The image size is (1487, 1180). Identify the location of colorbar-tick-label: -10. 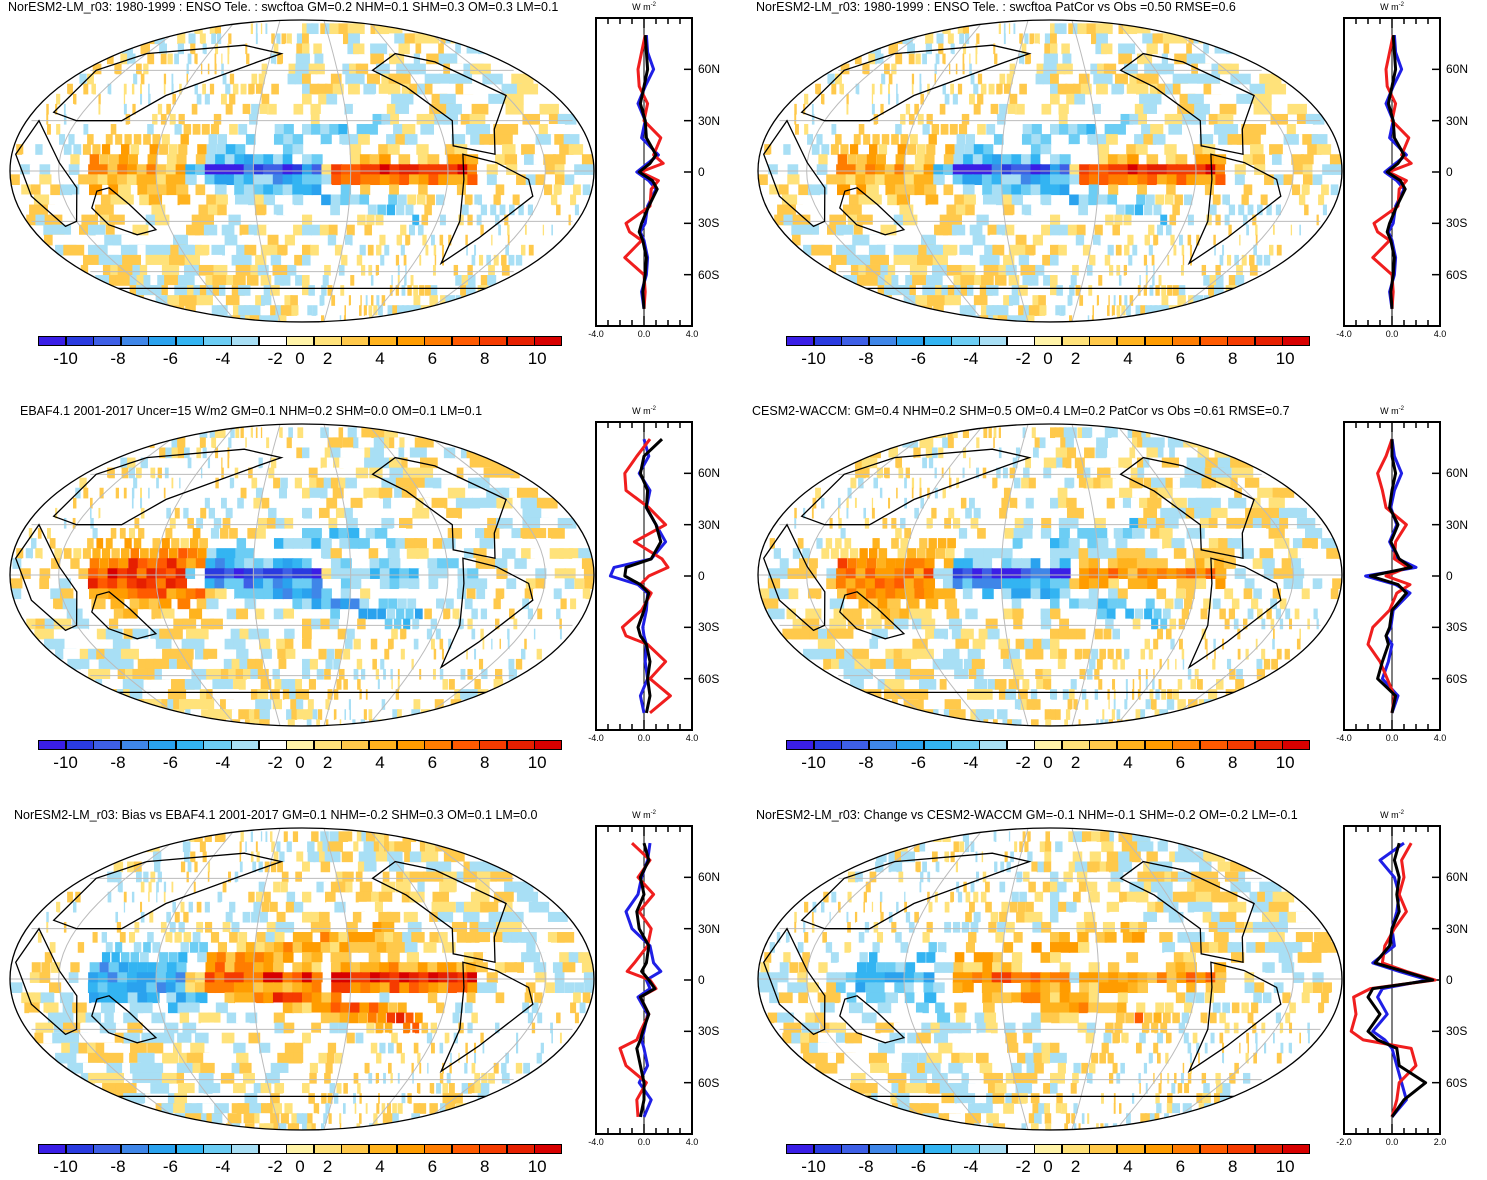
(813, 762).